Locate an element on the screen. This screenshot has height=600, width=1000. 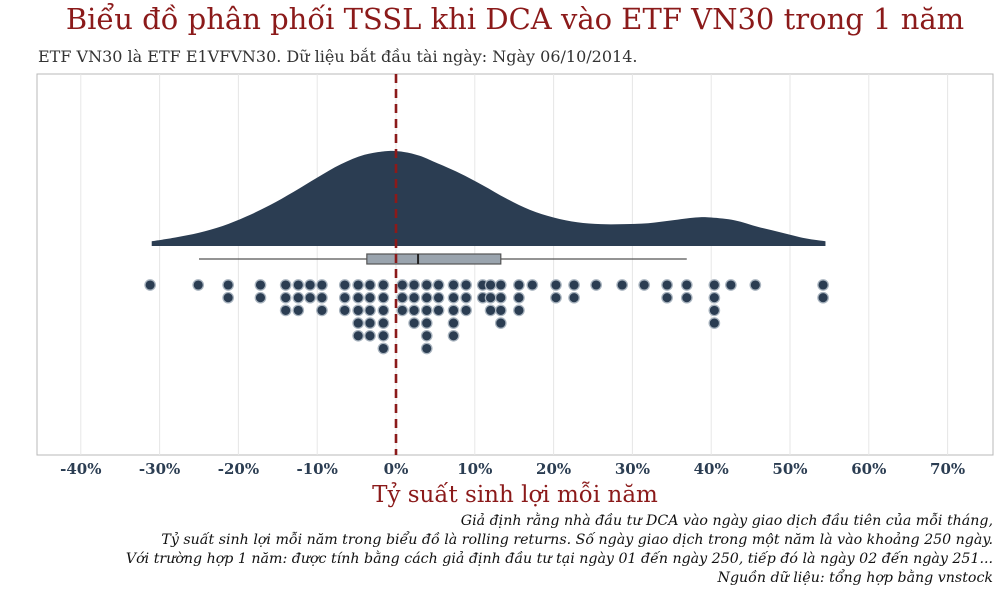
x-tick-labels: -40% -30% -20% -10% 0% 10% 20% 30% 40% 50% 60% 70% is located at coordinates (512, 469).